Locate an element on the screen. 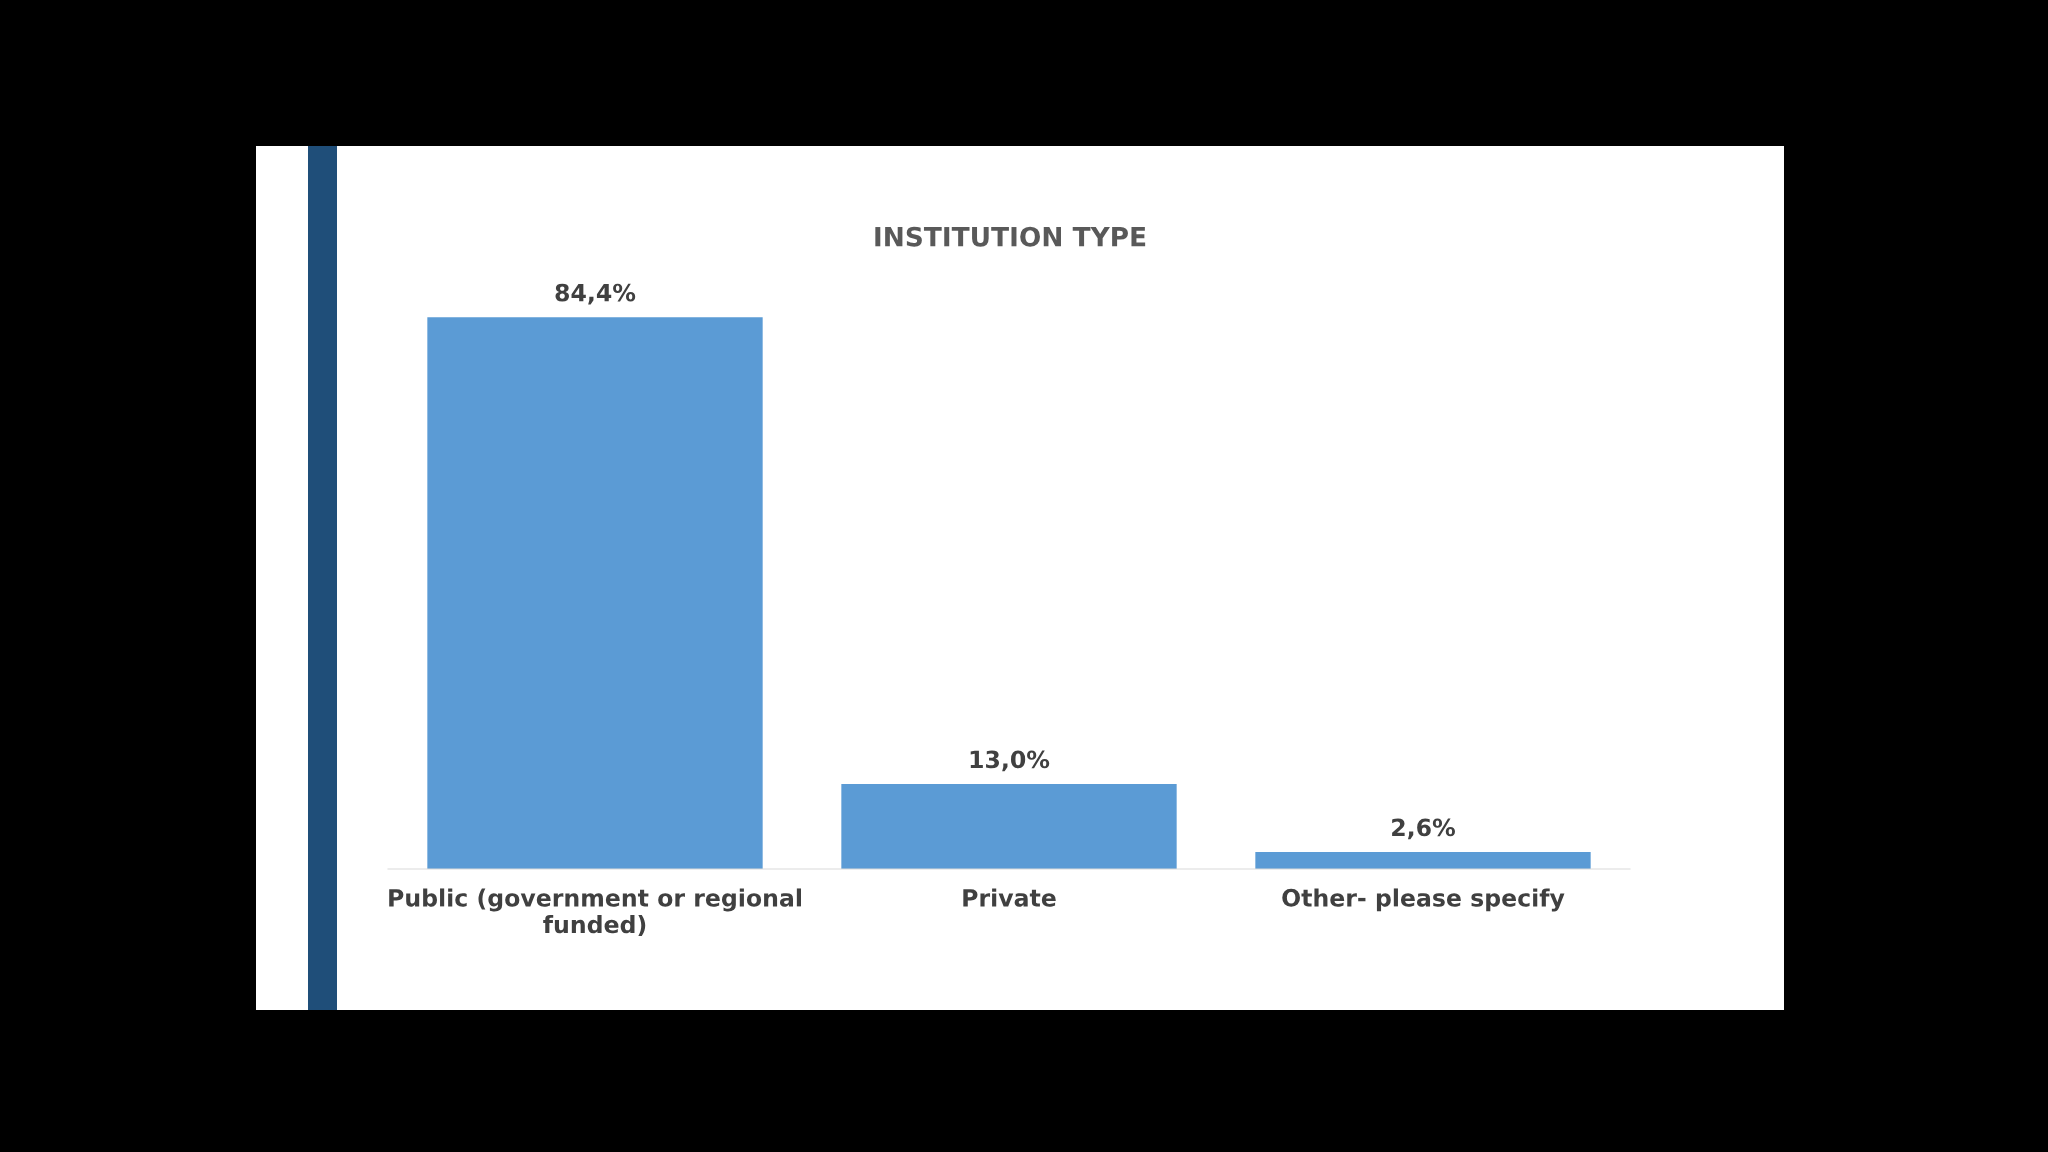 Image resolution: width=2048 pixels, height=1152 pixels. data-label: 84,4% is located at coordinates (595, 294).